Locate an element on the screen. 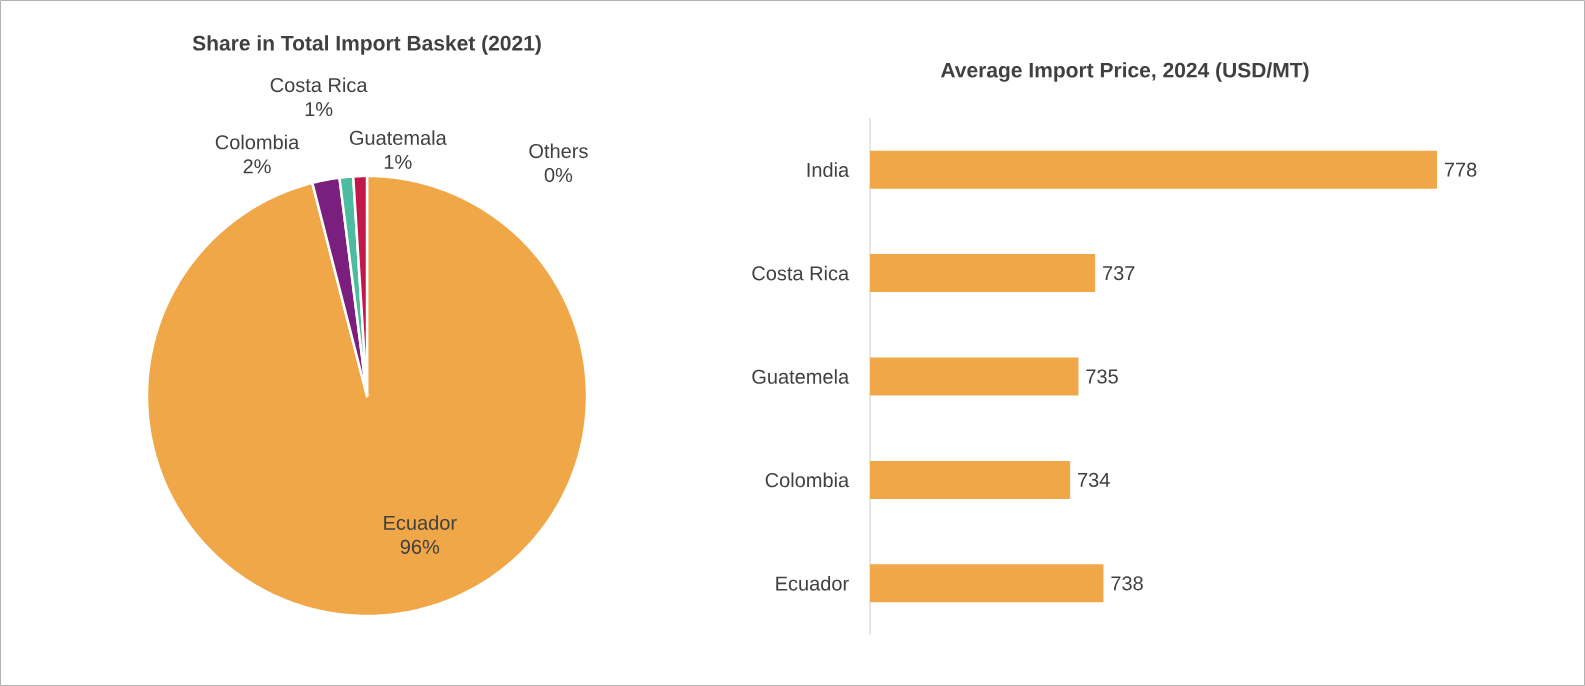  chart-title: Share in Total Import Basket (2021) is located at coordinates (366, 45).